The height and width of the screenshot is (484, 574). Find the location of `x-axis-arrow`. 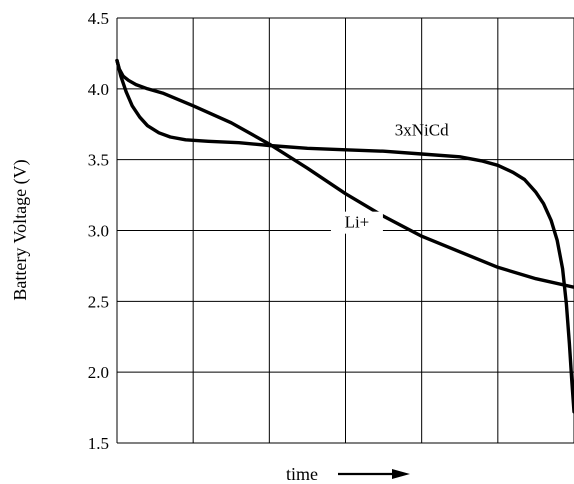

x-axis-arrow is located at coordinates (374, 474).